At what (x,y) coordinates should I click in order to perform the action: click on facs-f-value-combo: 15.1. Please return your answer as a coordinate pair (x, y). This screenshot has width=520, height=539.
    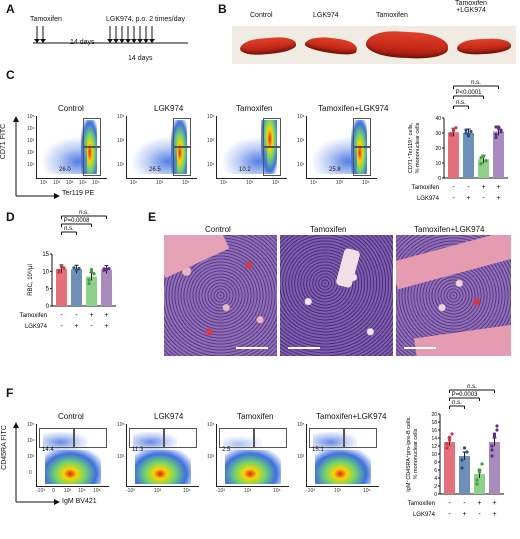
    Looking at the image, I should click on (318, 450).